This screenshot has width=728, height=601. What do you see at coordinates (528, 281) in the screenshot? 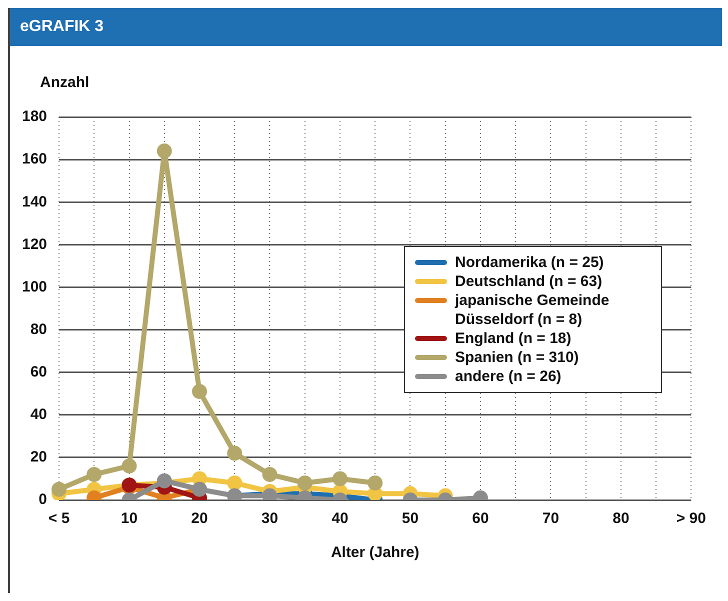
I see `legend-label: Deutschland (n = 63)` at bounding box center [528, 281].